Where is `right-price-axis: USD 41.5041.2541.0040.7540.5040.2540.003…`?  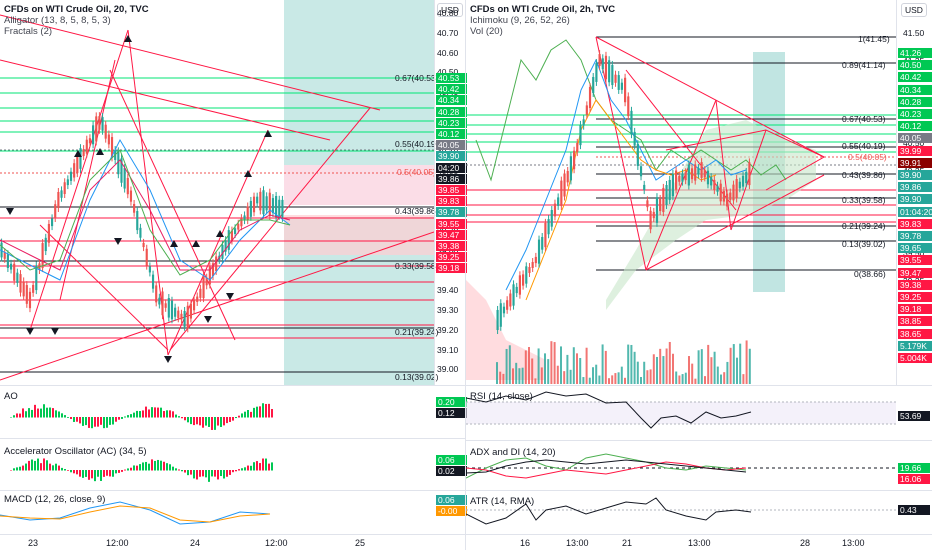 right-price-axis: USD 41.5041.2541.0040.7540.5040.2540.003… is located at coordinates (914, 192).